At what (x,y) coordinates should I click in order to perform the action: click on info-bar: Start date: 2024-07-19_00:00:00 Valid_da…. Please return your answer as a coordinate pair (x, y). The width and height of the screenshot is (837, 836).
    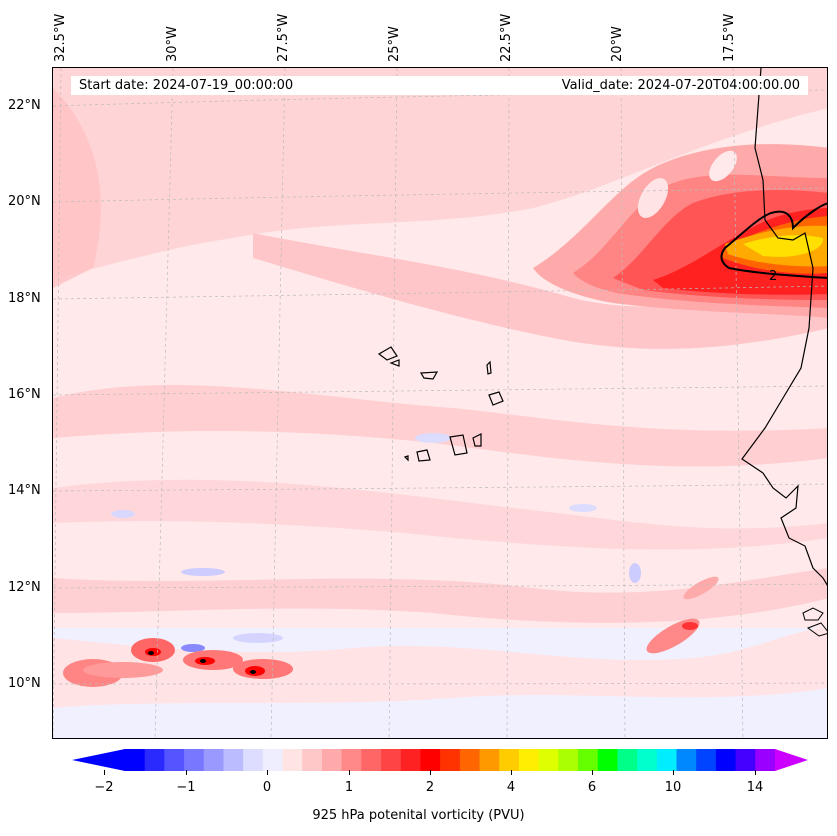
    Looking at the image, I should click on (439, 85).